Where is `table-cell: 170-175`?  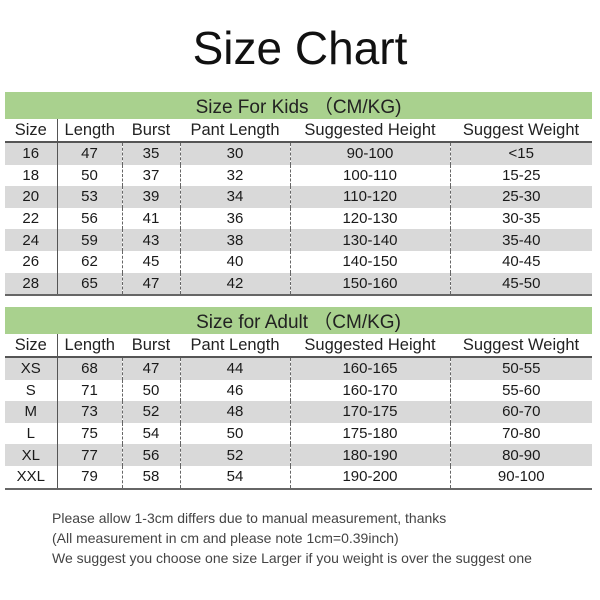
table-cell: 170-175 is located at coordinates (369, 412).